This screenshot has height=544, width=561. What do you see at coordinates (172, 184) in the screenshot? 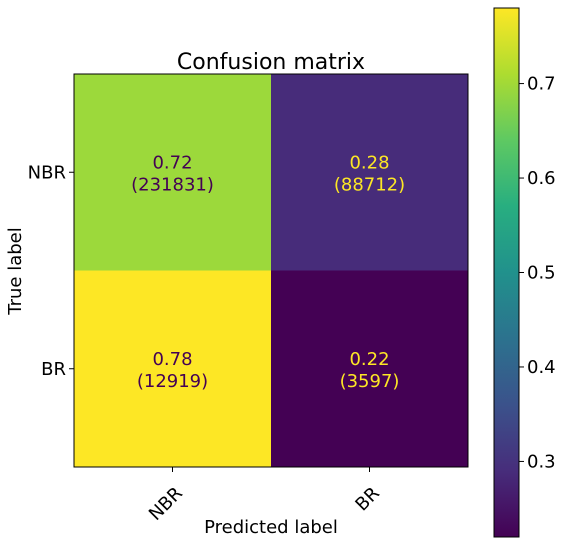
I see `cell-count-label: (231831)` at bounding box center [172, 184].